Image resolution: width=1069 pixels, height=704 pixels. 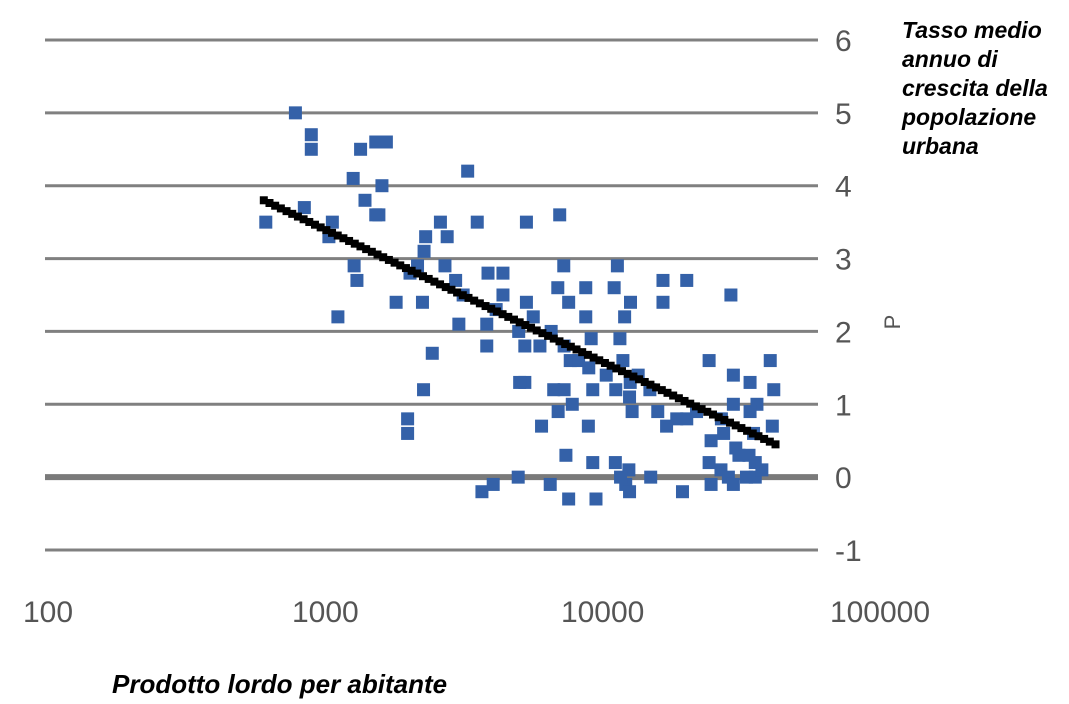 I want to click on x-tick-label: 1000, so click(x=325, y=612).